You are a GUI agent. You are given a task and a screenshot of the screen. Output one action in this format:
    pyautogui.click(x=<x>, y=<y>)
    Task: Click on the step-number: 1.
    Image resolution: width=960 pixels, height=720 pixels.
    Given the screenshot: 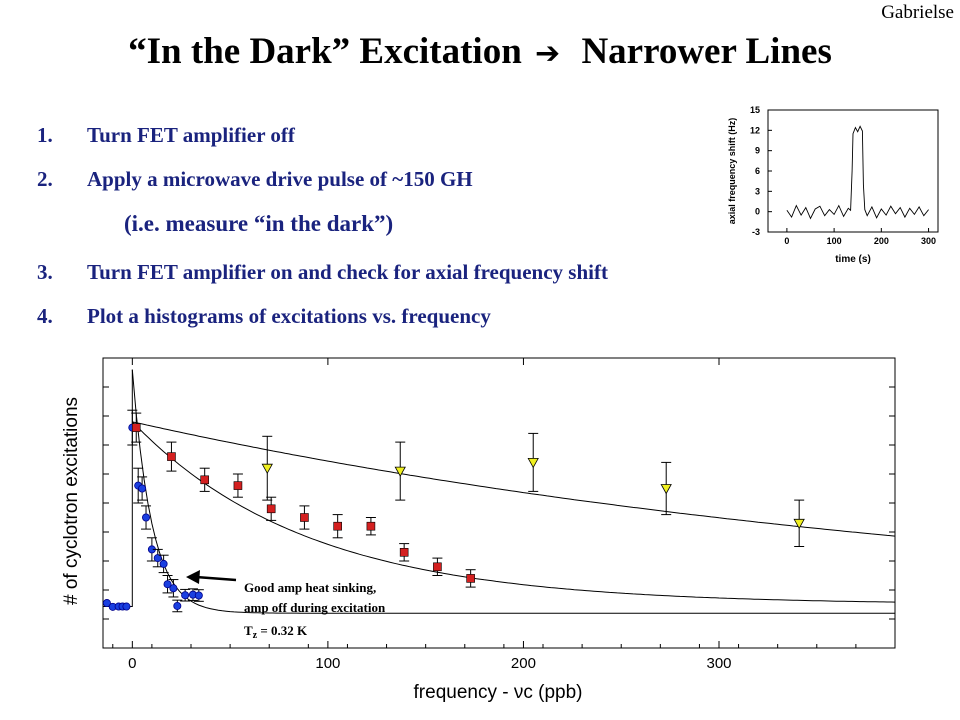 What is the action you would take?
    pyautogui.click(x=45, y=135)
    